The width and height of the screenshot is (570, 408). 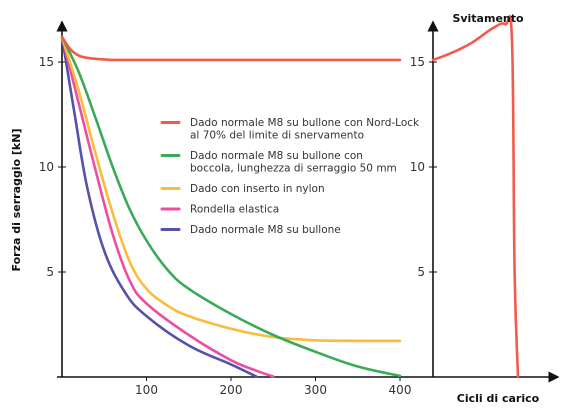 What do you see at coordinates (231, 390) in the screenshot?
I see `x-tick-label: 200` at bounding box center [231, 390].